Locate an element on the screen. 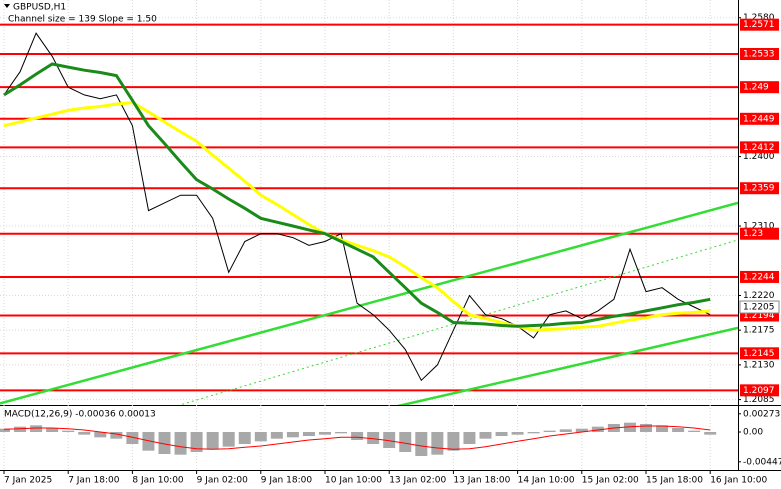 This screenshot has width=781, height=489. level-label: 1.2244 is located at coordinates (759, 277).